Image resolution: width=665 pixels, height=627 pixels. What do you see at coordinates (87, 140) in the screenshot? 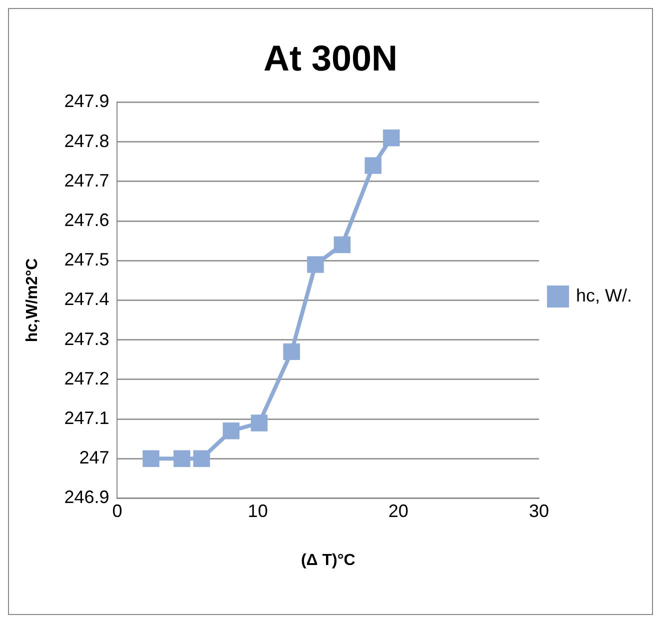
I see `y-tick-label: 247.8` at bounding box center [87, 140].